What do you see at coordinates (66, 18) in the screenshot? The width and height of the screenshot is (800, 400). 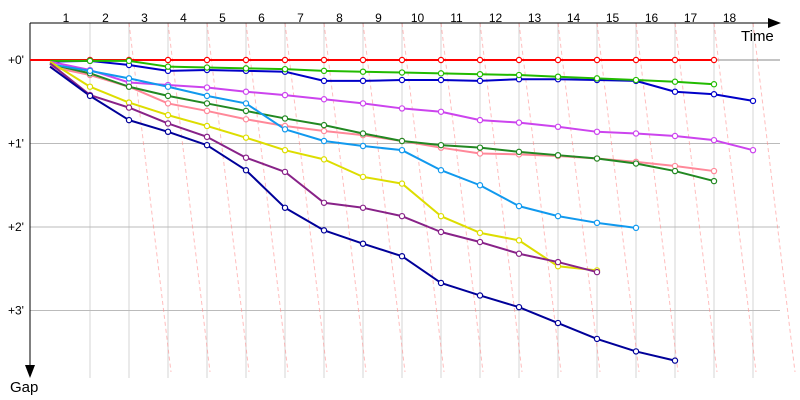 I see `x-tick-label: 1` at bounding box center [66, 18].